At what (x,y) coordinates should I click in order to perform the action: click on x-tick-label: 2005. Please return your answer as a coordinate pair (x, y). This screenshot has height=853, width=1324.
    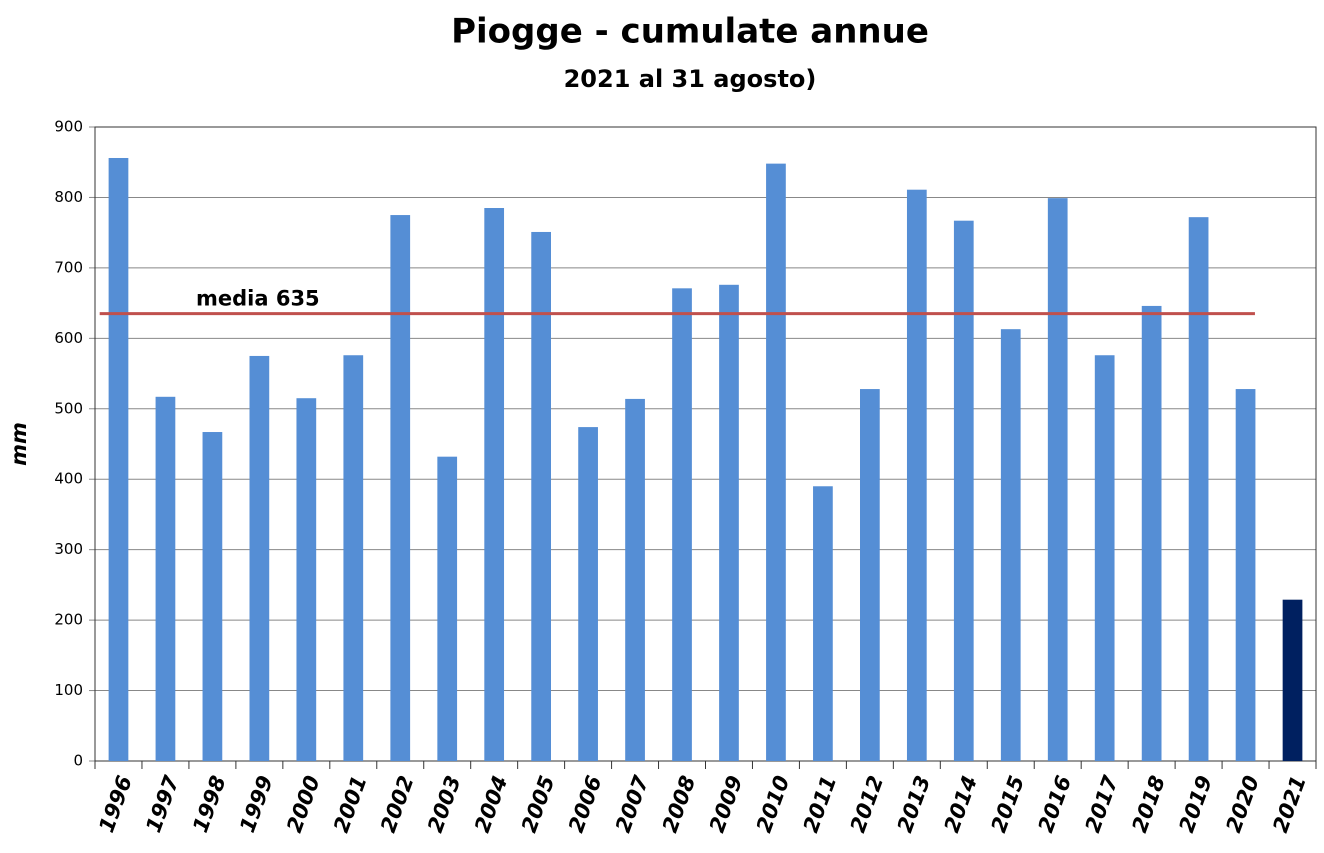
    Looking at the image, I should click on (538, 804).